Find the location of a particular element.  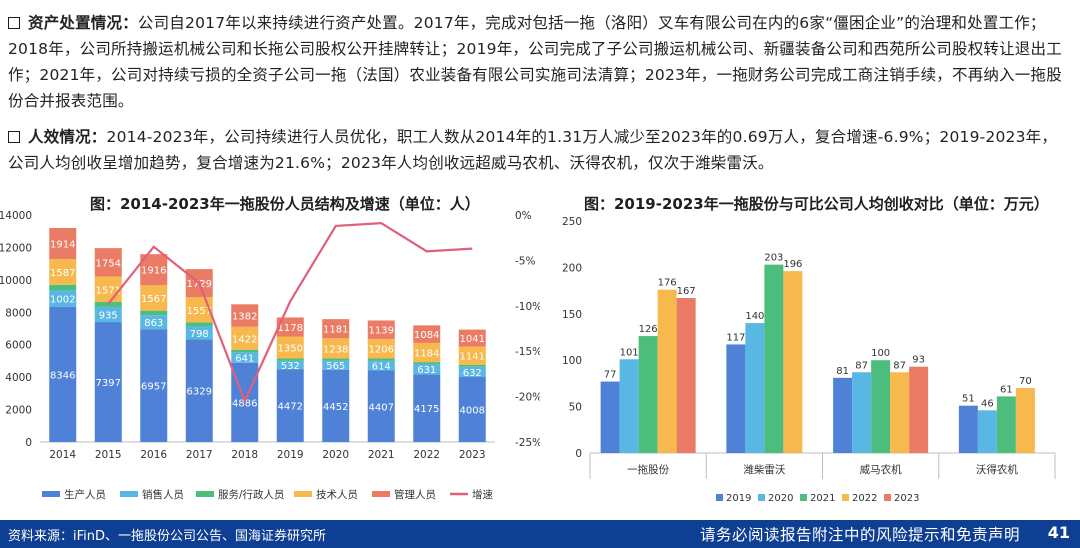

data-label: 6329 is located at coordinates (199, 392).